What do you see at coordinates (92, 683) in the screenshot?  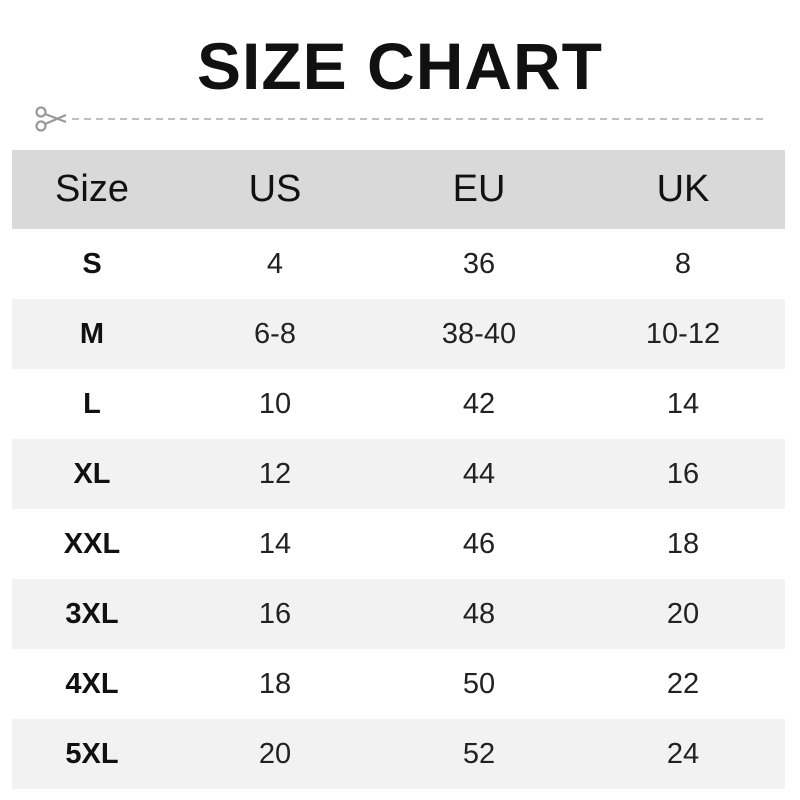 I see `size-cell: 4XL` at bounding box center [92, 683].